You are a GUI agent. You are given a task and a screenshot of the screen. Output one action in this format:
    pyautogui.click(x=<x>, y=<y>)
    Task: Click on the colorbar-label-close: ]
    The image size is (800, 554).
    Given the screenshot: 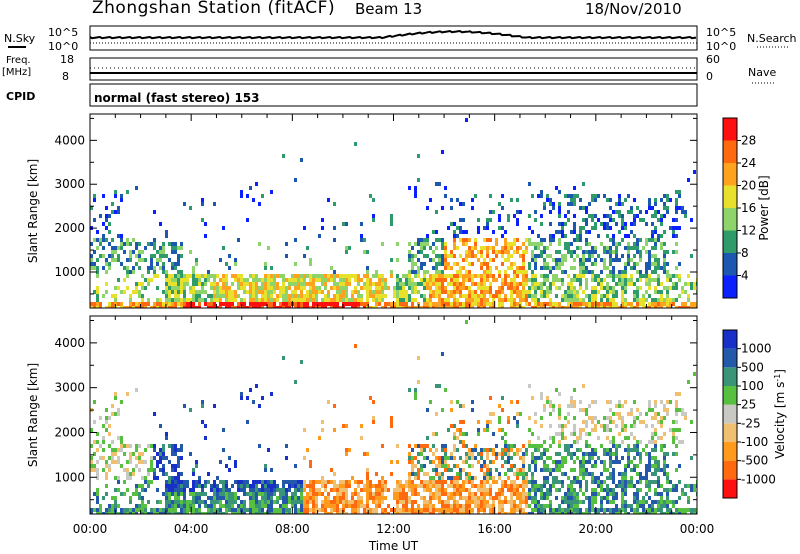 What is the action you would take?
    pyautogui.click(x=780, y=371)
    